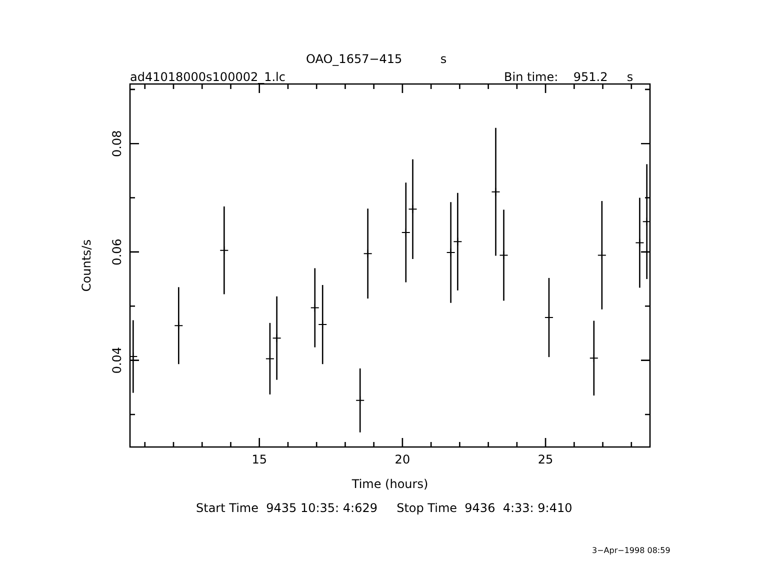 The height and width of the screenshot is (580, 781). I want to click on x-tick-label: 15, so click(259, 459).